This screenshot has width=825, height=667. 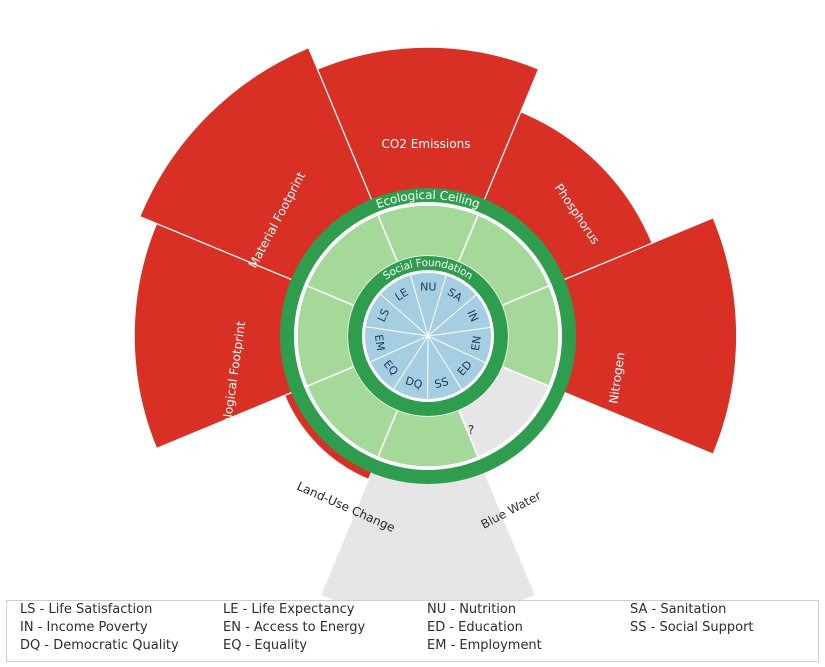 What do you see at coordinates (383, 315) in the screenshot?
I see `social-code-ls: LS` at bounding box center [383, 315].